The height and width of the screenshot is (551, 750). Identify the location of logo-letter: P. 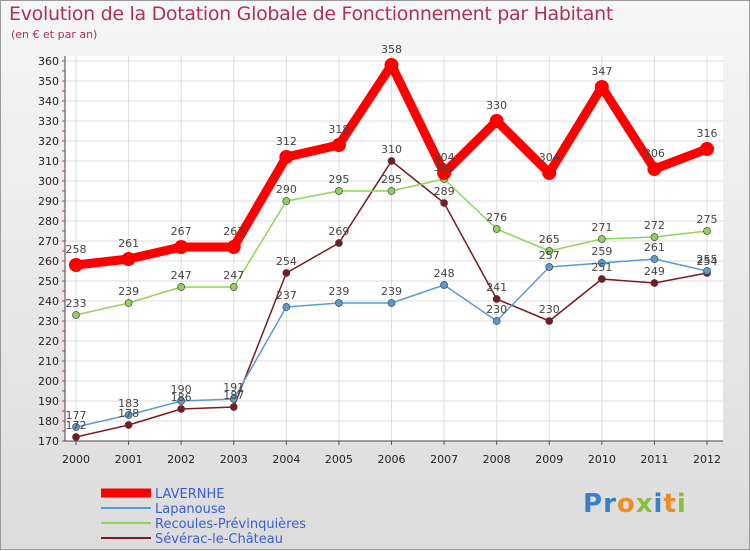
(593, 504).